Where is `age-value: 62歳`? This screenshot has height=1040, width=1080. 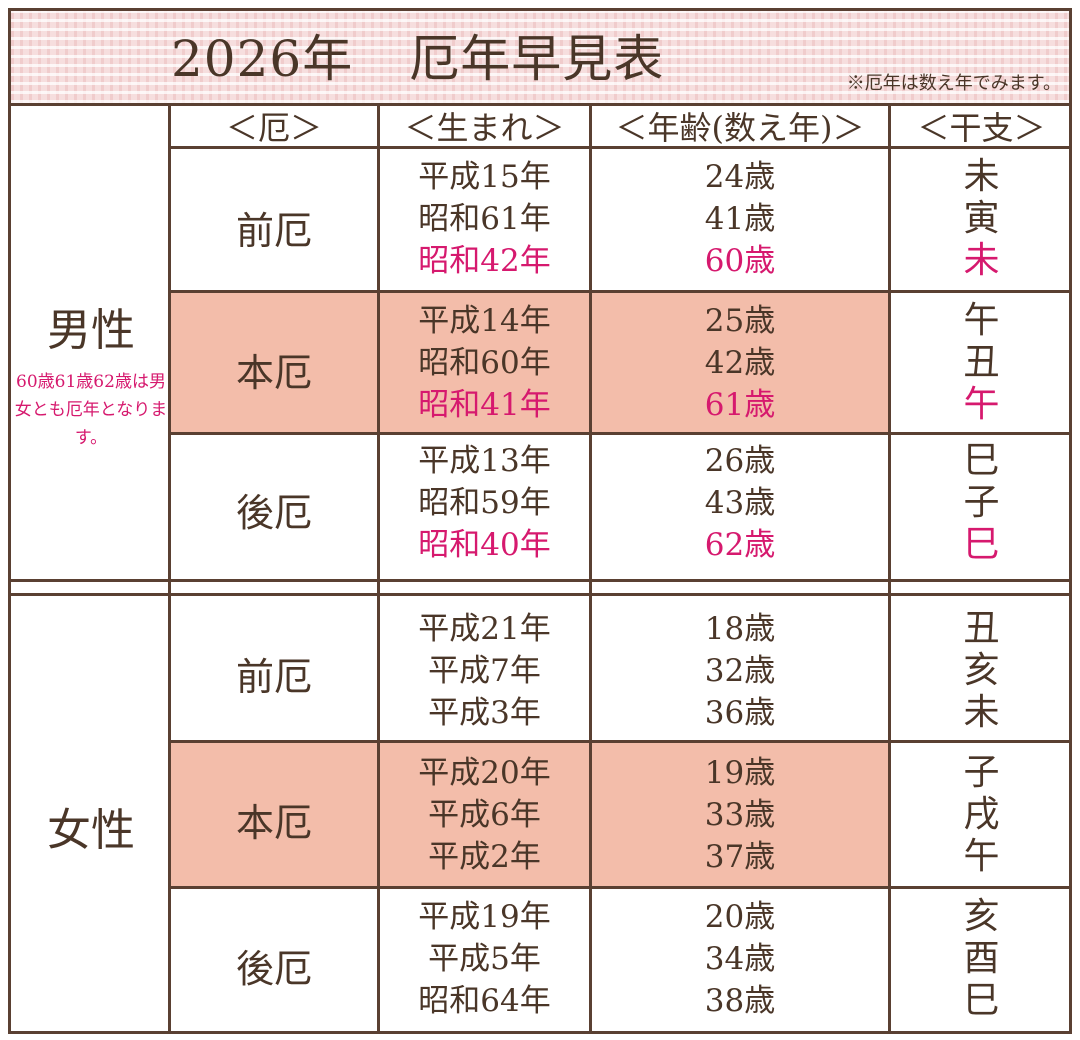
age-value: 62歳 is located at coordinates (740, 545).